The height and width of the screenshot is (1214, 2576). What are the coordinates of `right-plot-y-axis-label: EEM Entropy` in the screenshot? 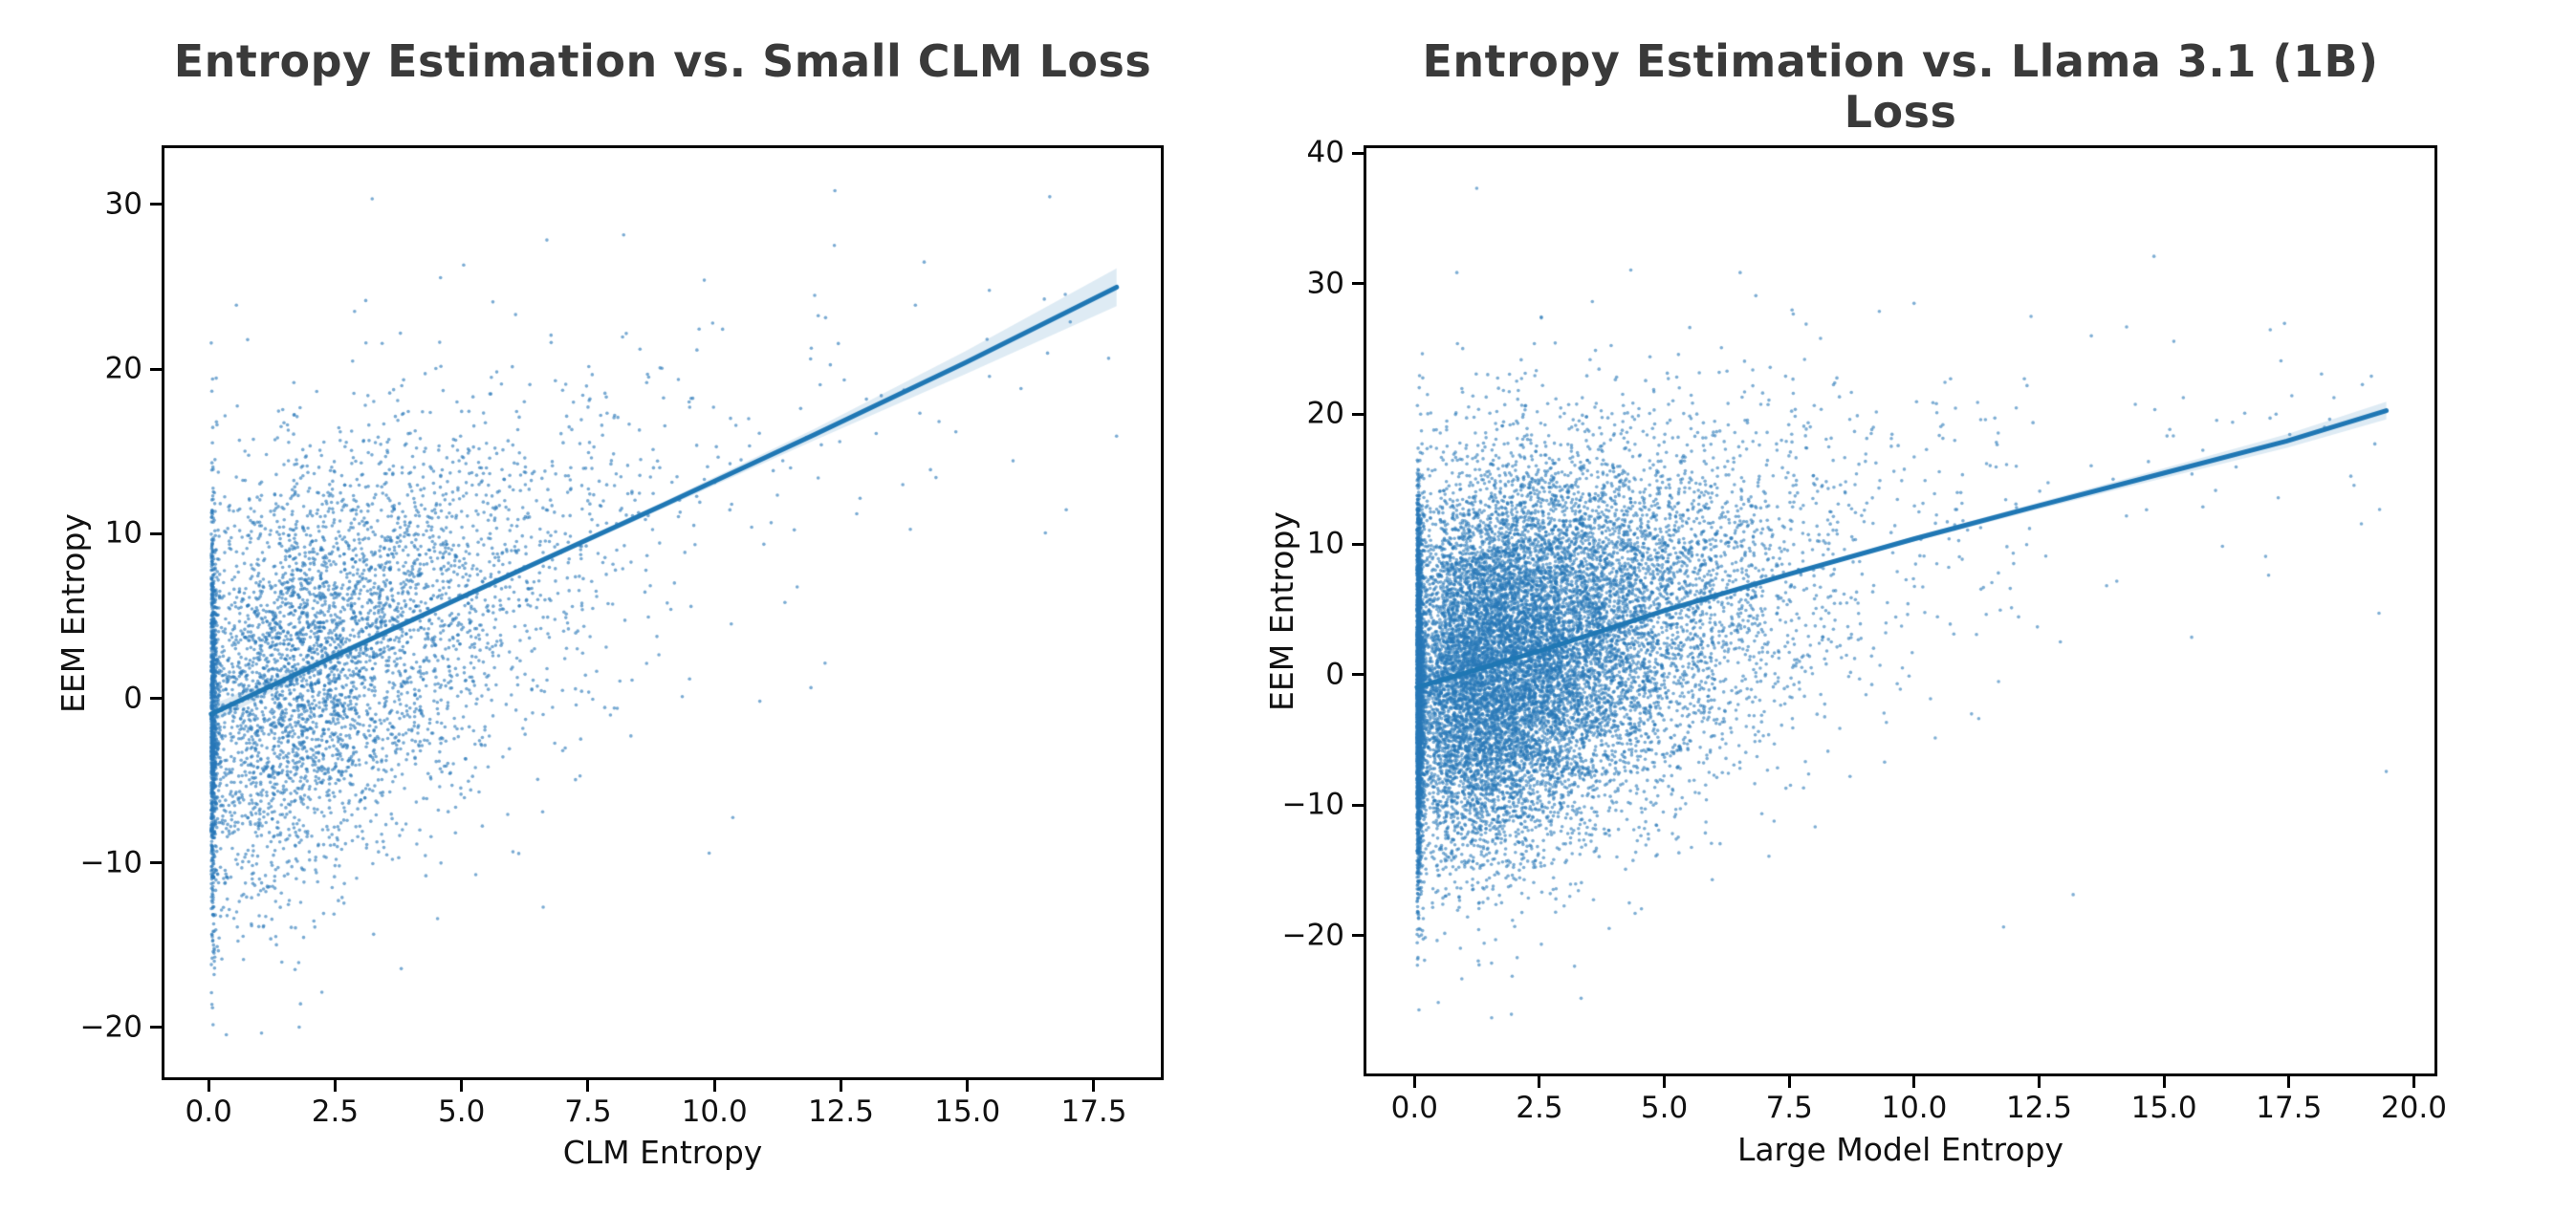 It's located at (1281, 610).